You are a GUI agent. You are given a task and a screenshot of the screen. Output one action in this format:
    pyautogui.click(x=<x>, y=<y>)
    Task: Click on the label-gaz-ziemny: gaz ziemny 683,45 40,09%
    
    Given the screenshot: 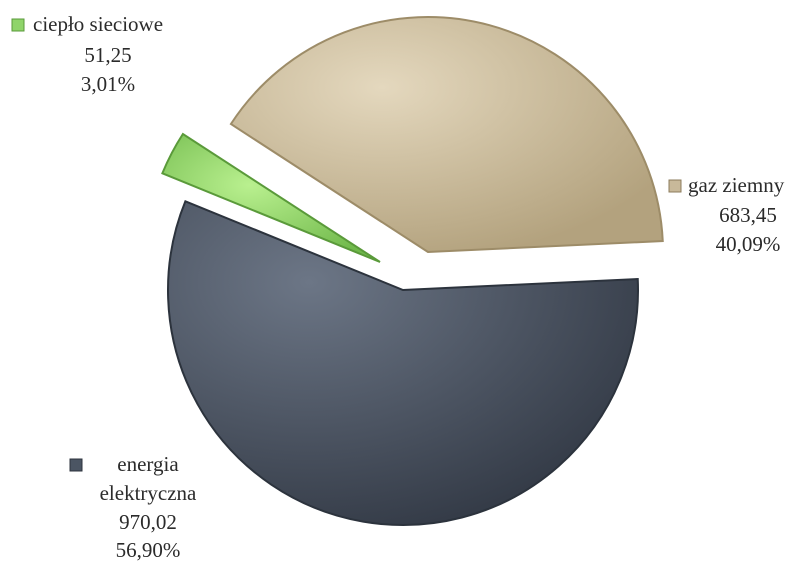 What is the action you would take?
    pyautogui.click(x=726, y=214)
    